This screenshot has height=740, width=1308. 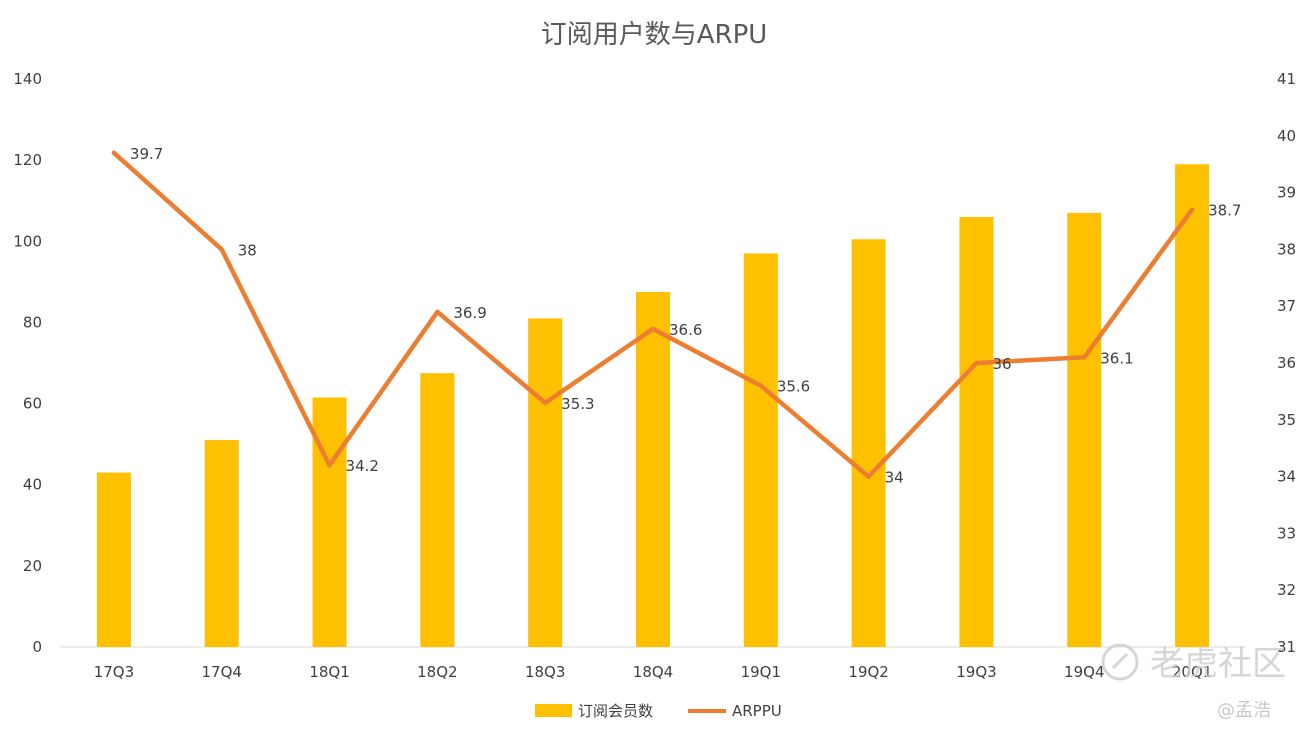 What do you see at coordinates (1286, 249) in the screenshot?
I see `right-axis-tick: 38` at bounding box center [1286, 249].